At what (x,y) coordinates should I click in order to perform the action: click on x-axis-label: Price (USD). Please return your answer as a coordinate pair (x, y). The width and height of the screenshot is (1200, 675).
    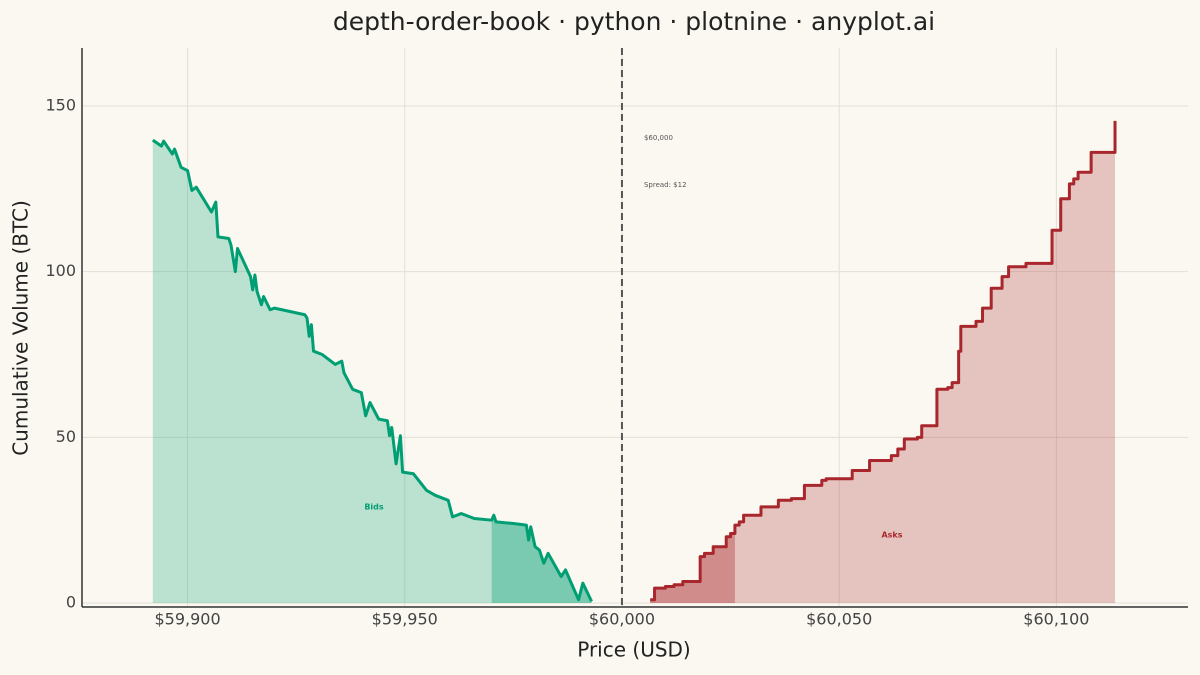
    Looking at the image, I should click on (634, 650).